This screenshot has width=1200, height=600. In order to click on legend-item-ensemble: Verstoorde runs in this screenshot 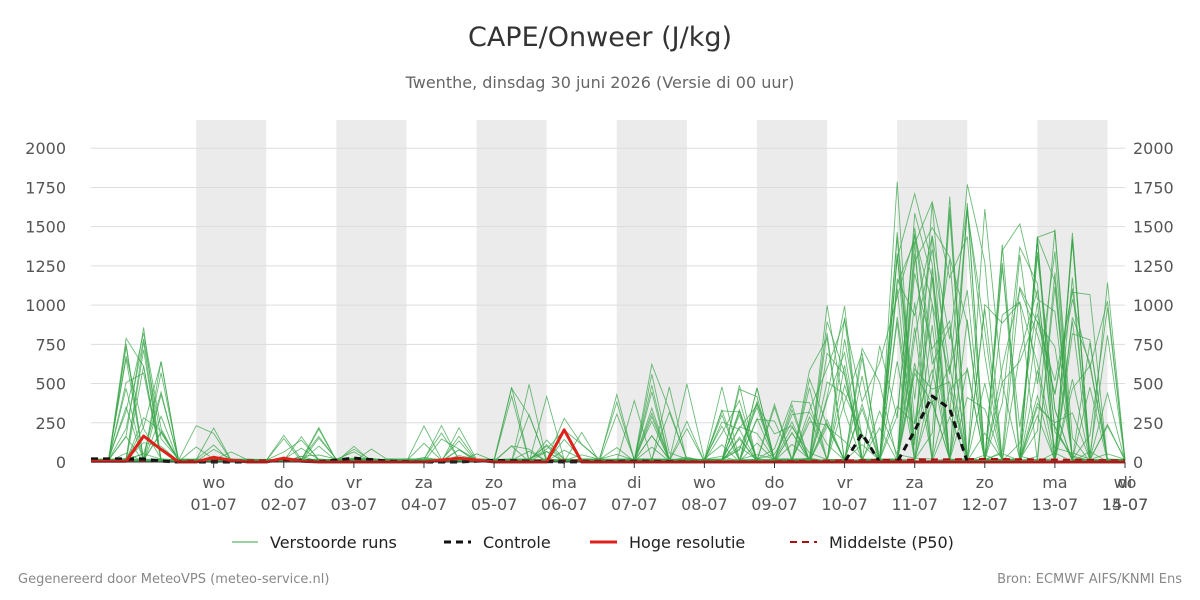, I will do `click(314, 542)`.